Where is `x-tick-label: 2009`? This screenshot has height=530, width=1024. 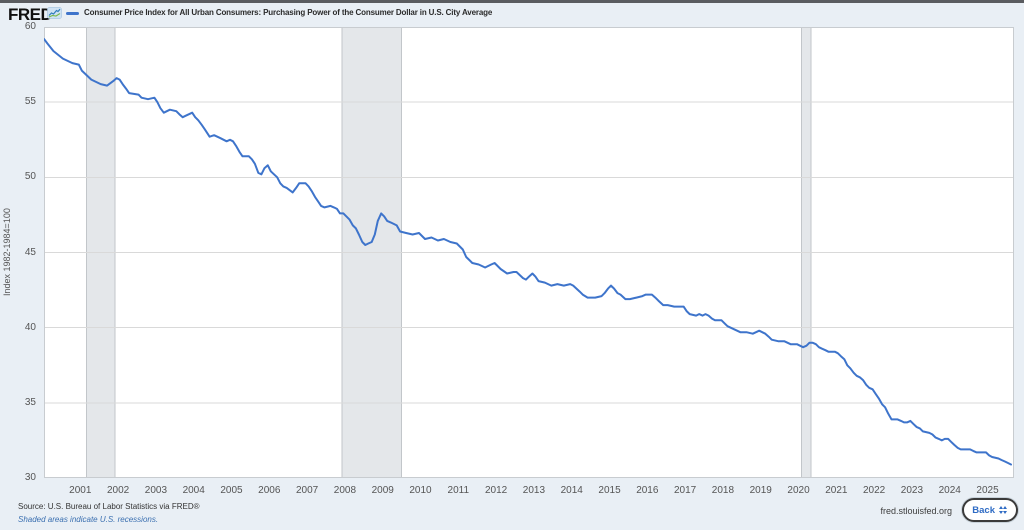
x-tick-label: 2009 is located at coordinates (382, 490).